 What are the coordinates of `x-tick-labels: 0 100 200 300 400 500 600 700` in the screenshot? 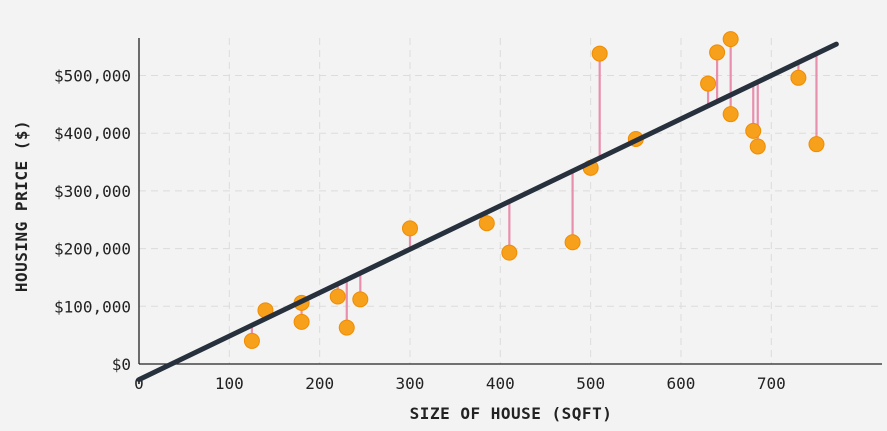 It's located at (460, 383).